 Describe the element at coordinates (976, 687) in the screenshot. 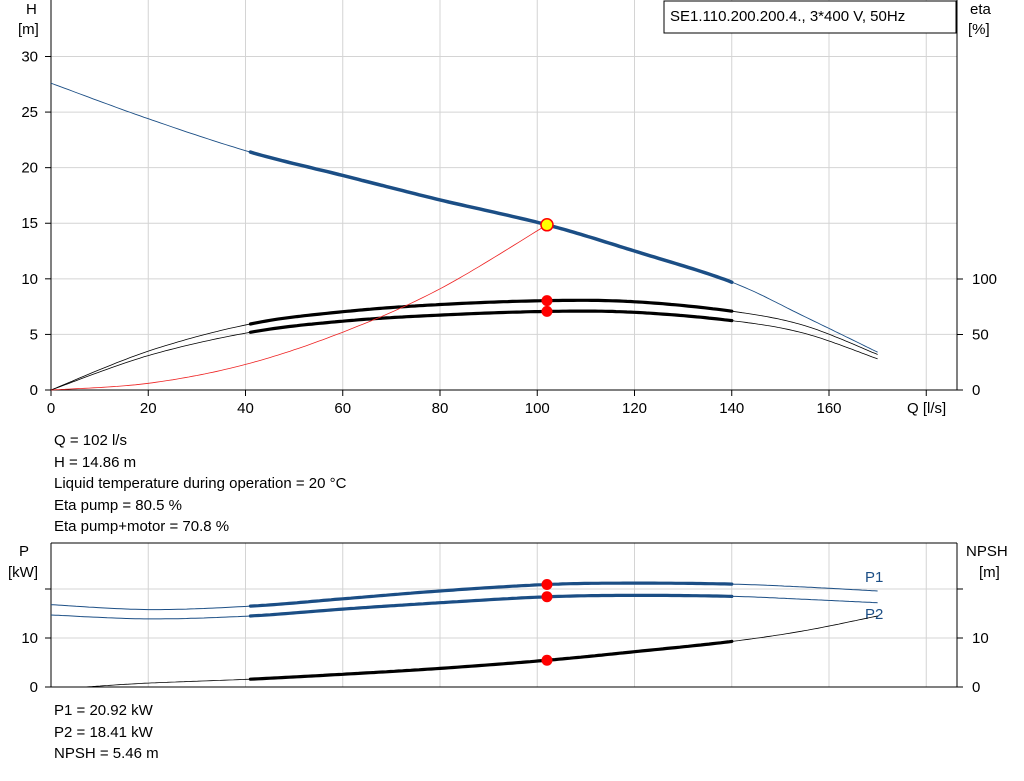

I see `bottom-y-right-tick-label: 0` at that location.